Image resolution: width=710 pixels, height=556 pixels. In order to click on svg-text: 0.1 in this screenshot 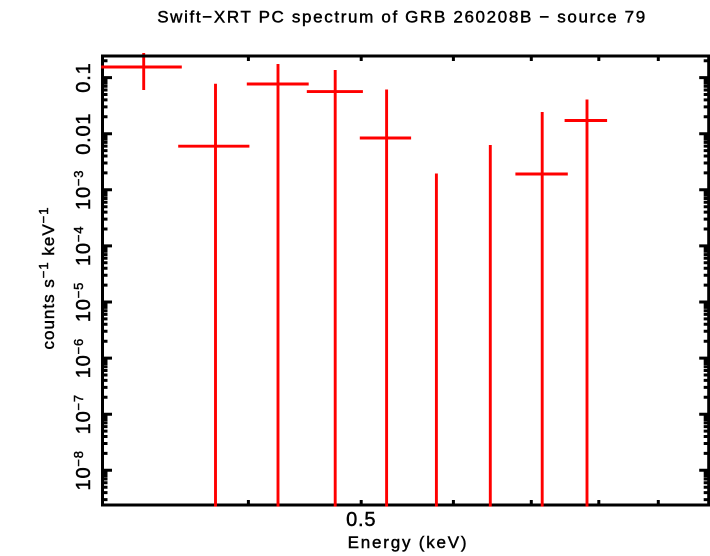, I will do `click(84, 77)`.